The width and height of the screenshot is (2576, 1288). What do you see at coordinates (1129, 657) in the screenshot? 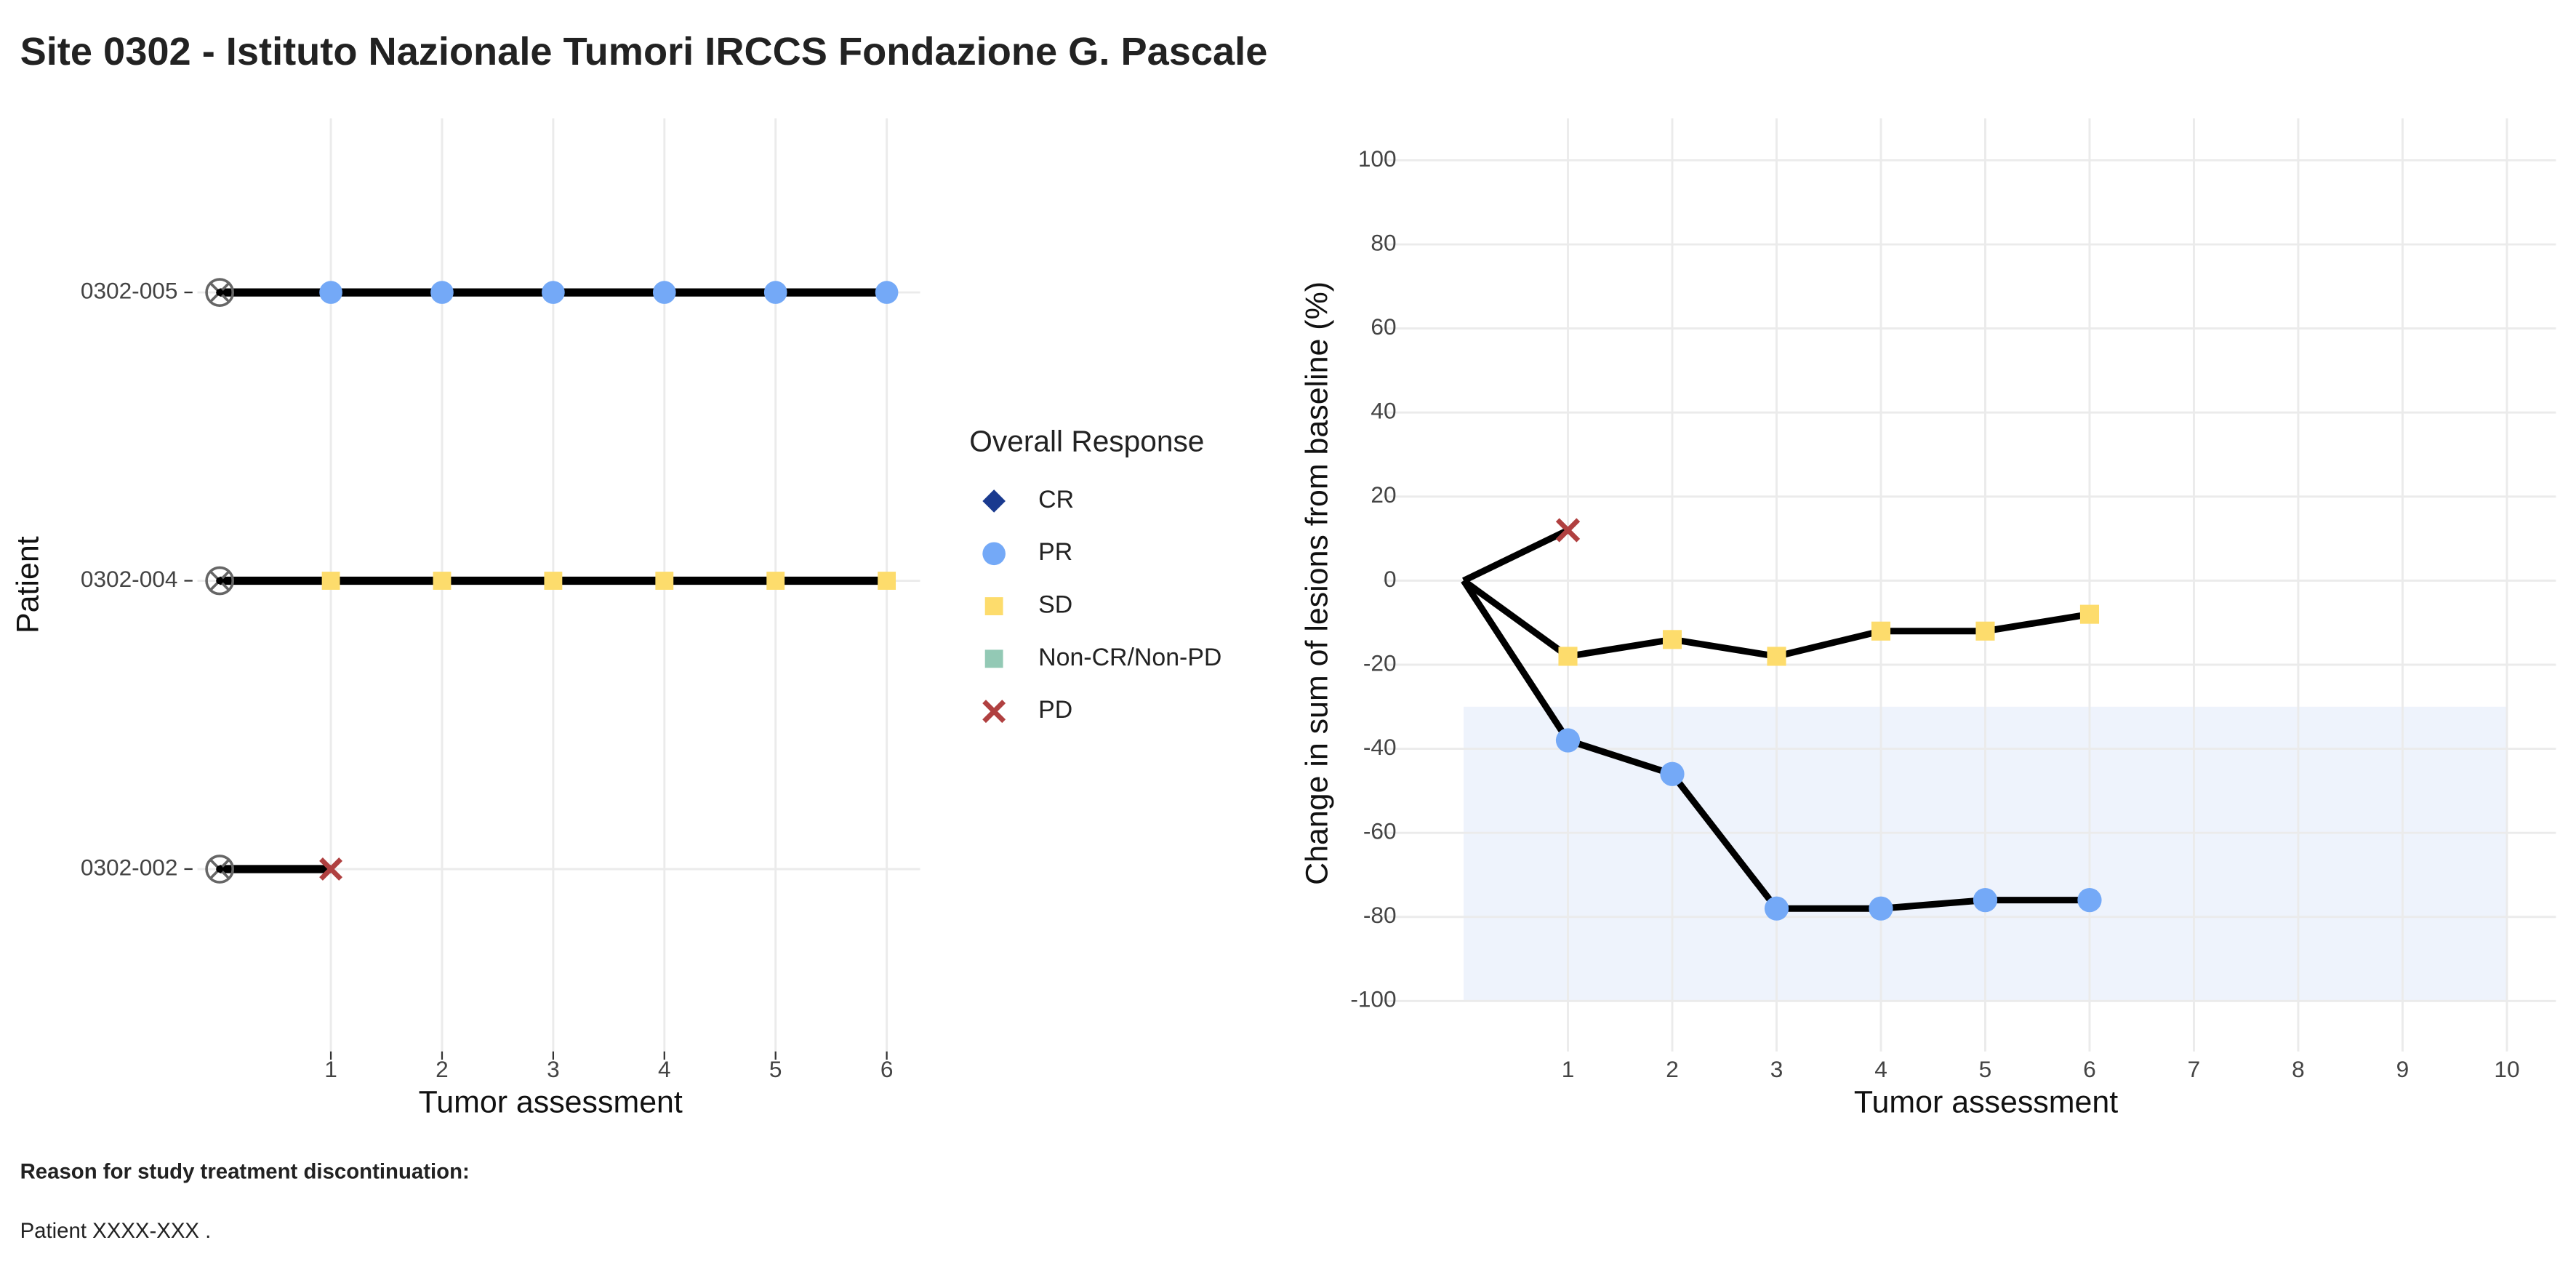
I see `legend-label: Non-CR/Non-PD` at bounding box center [1129, 657].